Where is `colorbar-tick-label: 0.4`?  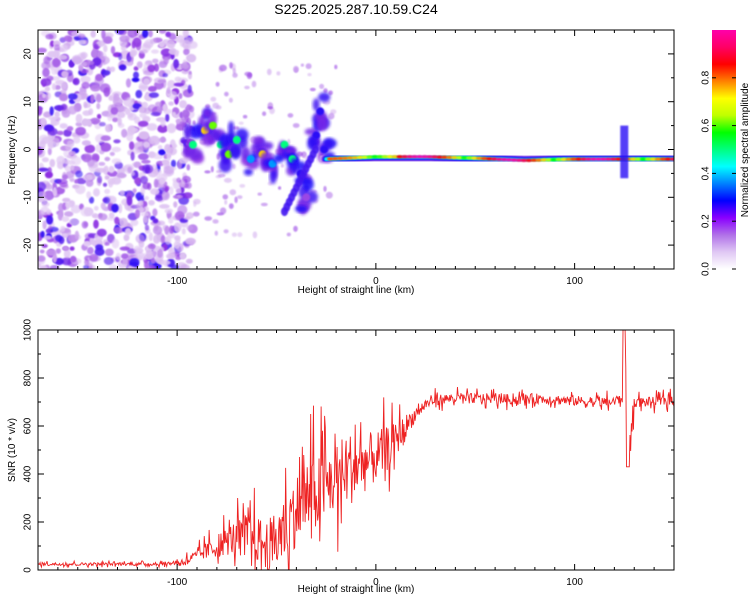 colorbar-tick-label: 0.4 is located at coordinates (706, 173).